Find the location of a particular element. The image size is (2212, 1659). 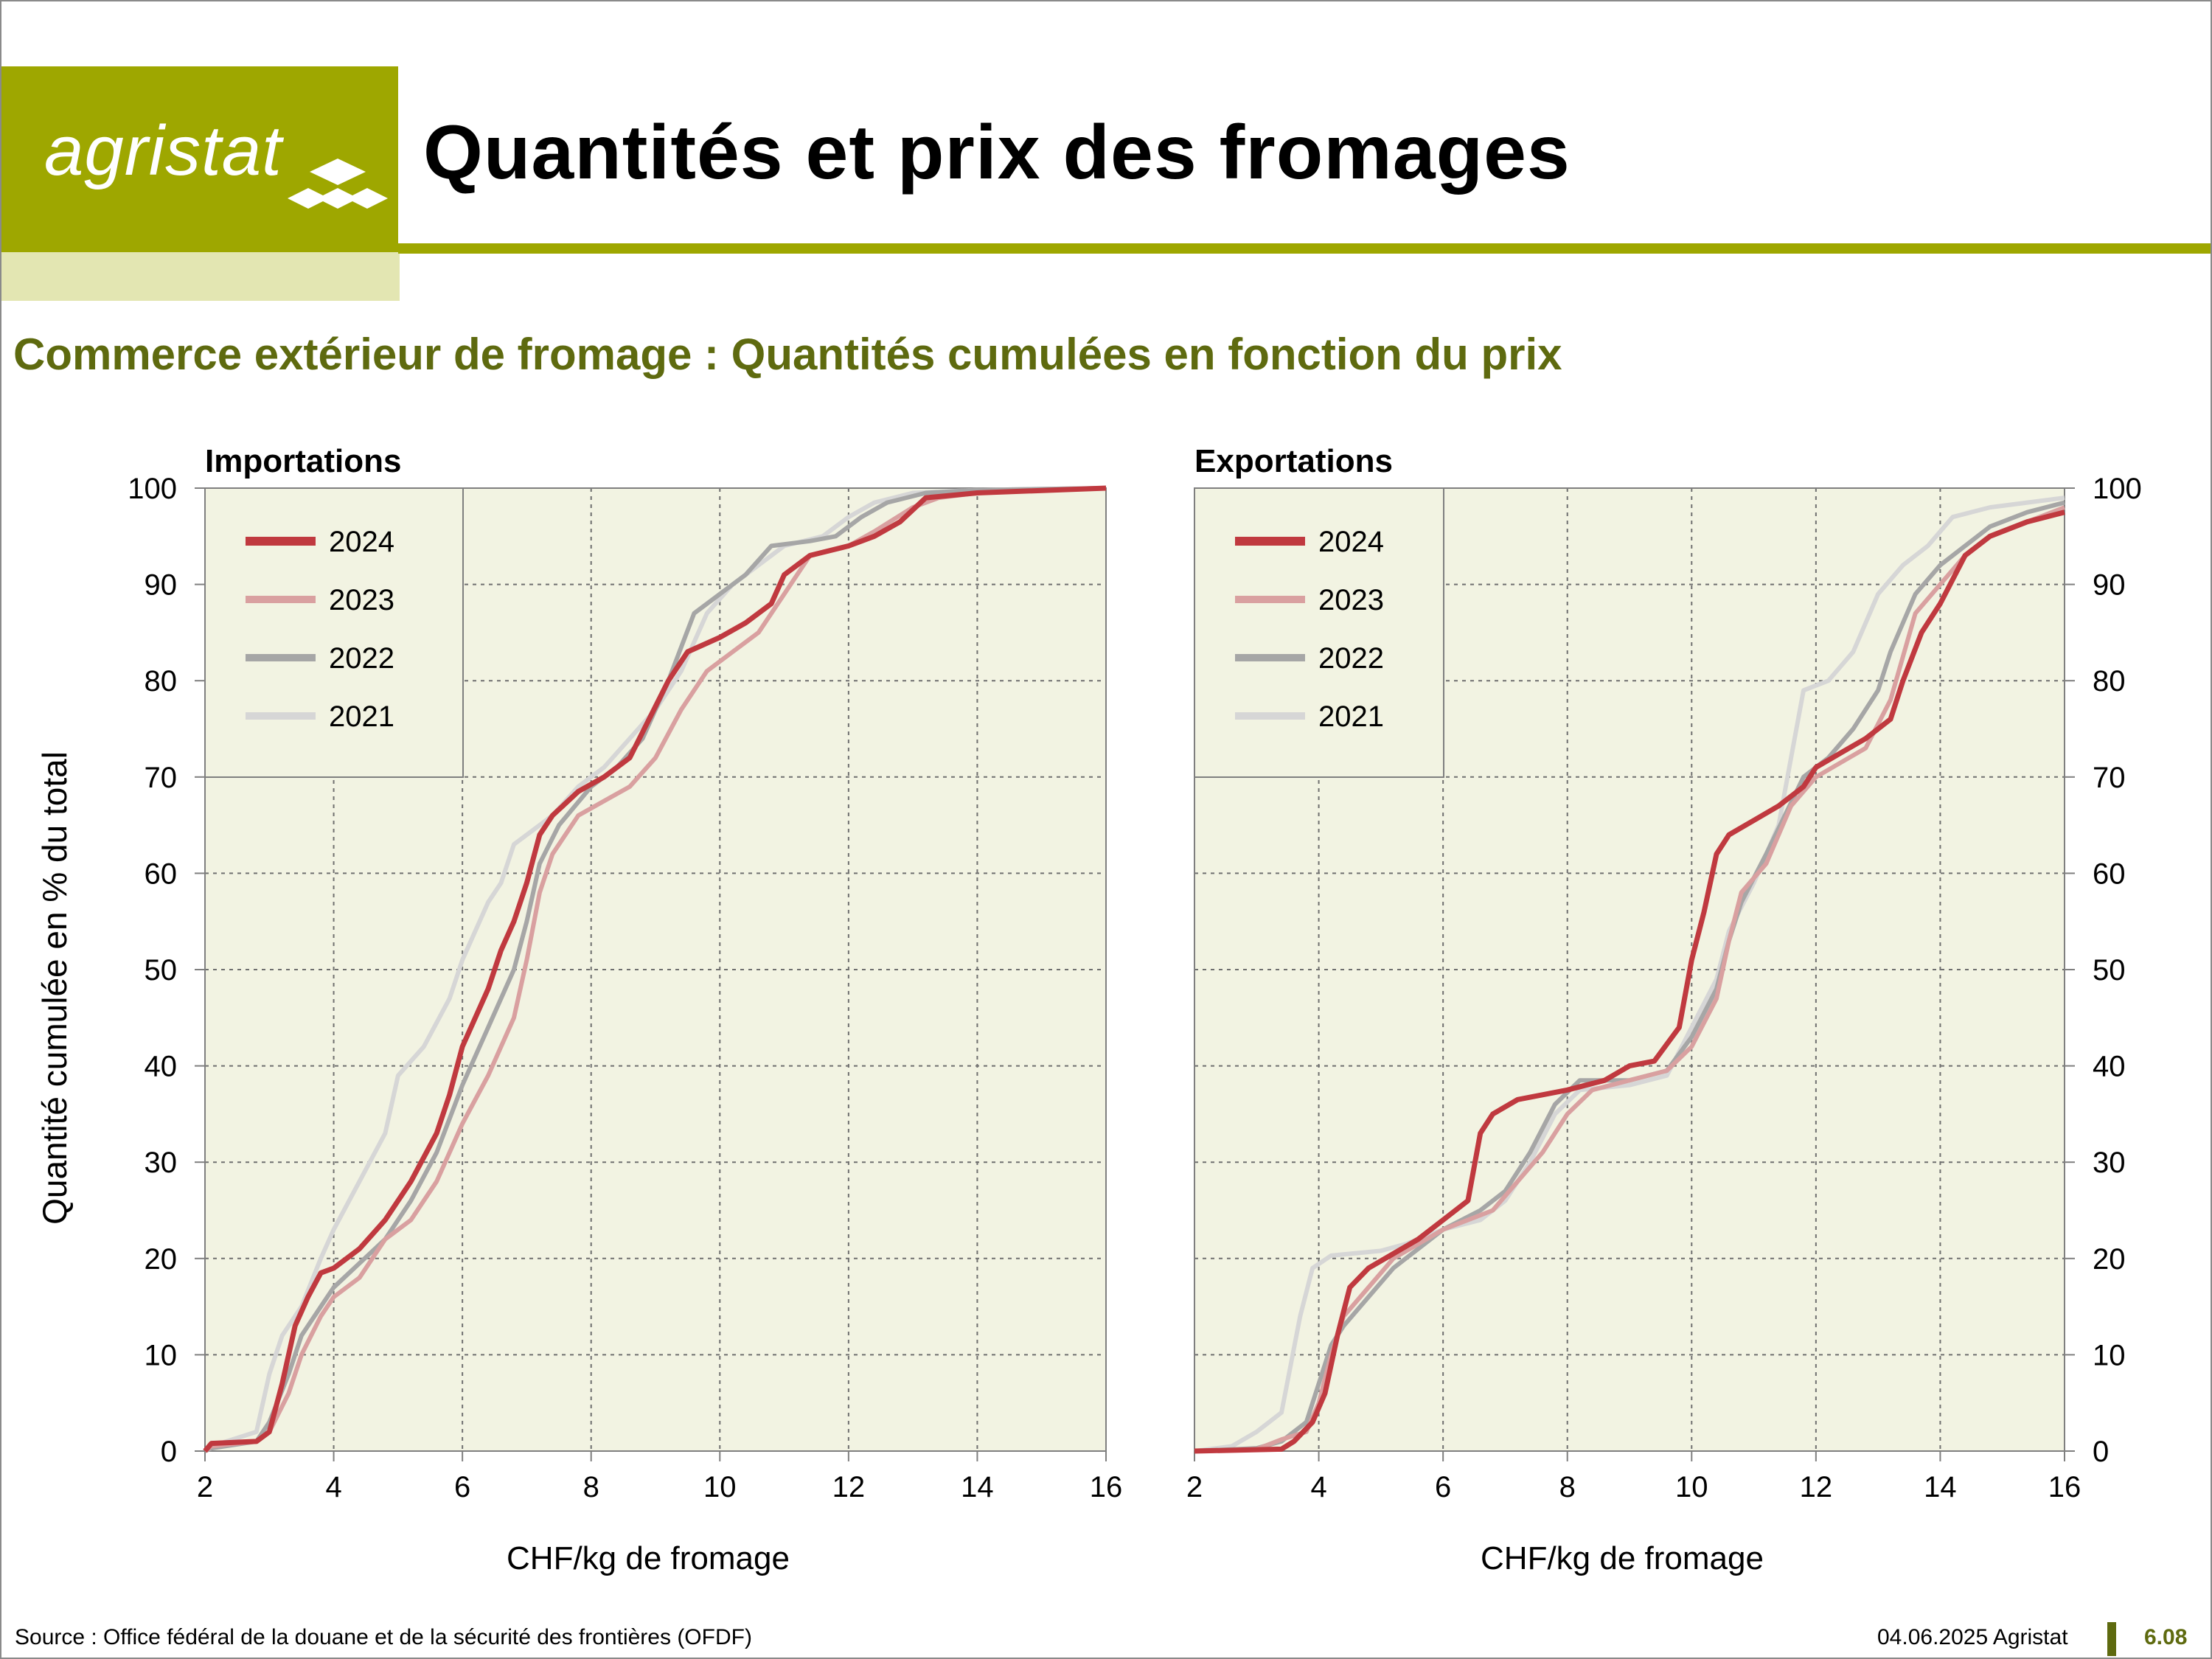

page-title: Quantités et prix des fromages is located at coordinates (997, 152).